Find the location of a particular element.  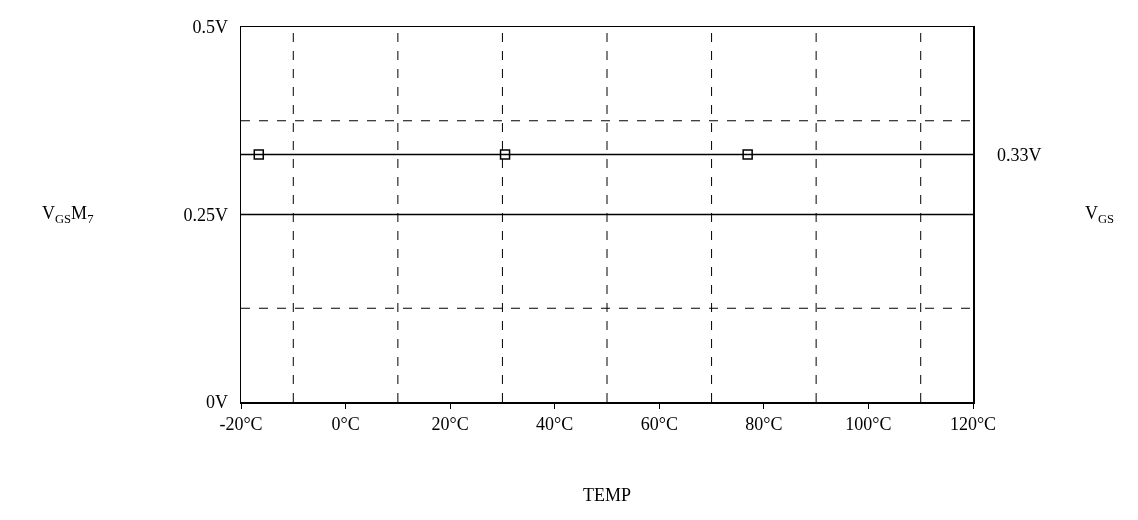

x-tick-label: 20°C is located at coordinates (450, 424).